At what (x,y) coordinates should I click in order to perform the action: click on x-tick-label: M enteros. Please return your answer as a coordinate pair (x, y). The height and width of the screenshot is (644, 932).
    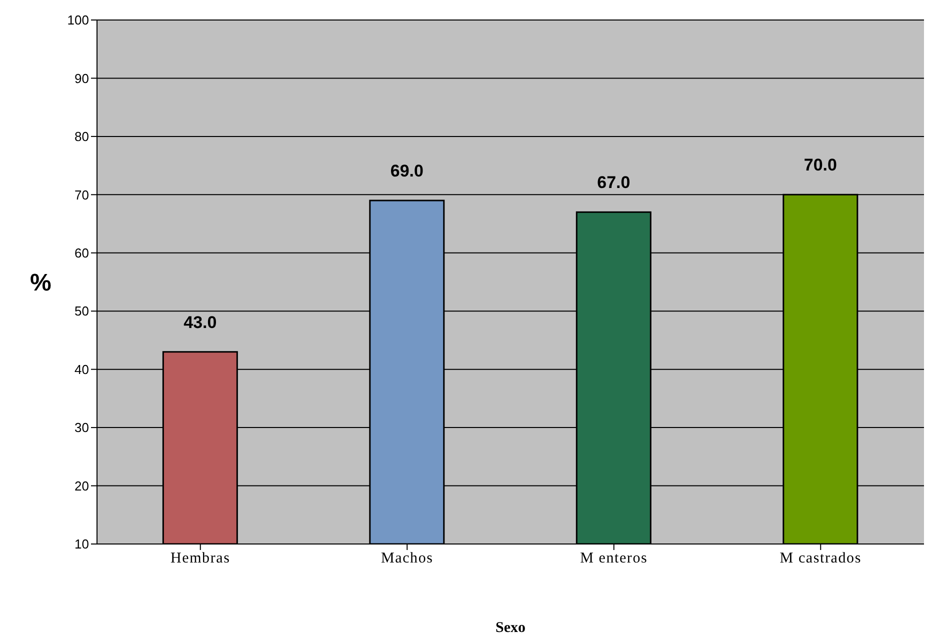
    Looking at the image, I should click on (614, 558).